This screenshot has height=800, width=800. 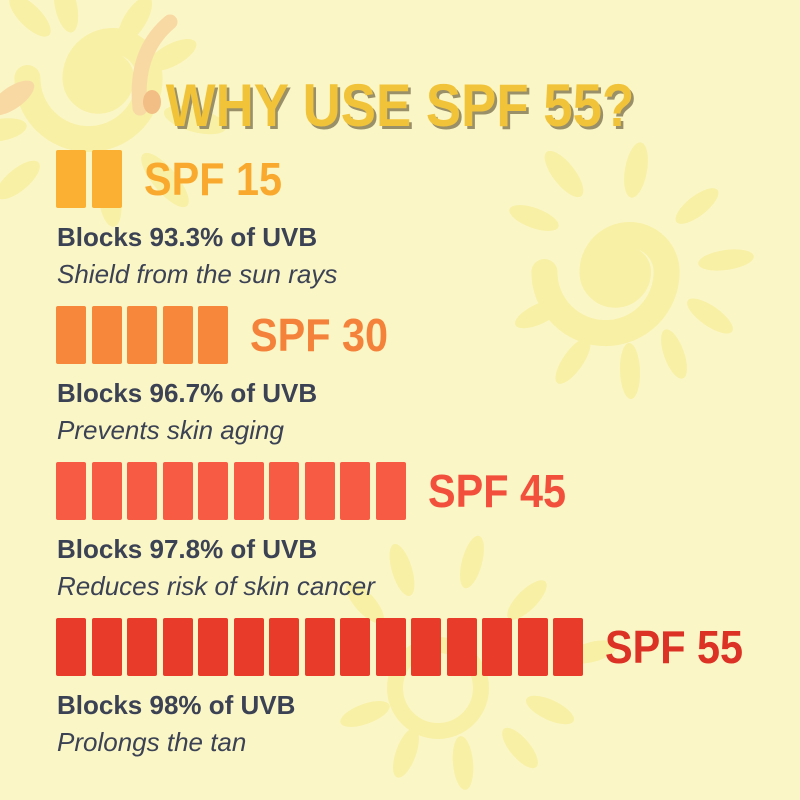 What do you see at coordinates (170, 429) in the screenshot?
I see `benefit-text: Prevents skin aging` at bounding box center [170, 429].